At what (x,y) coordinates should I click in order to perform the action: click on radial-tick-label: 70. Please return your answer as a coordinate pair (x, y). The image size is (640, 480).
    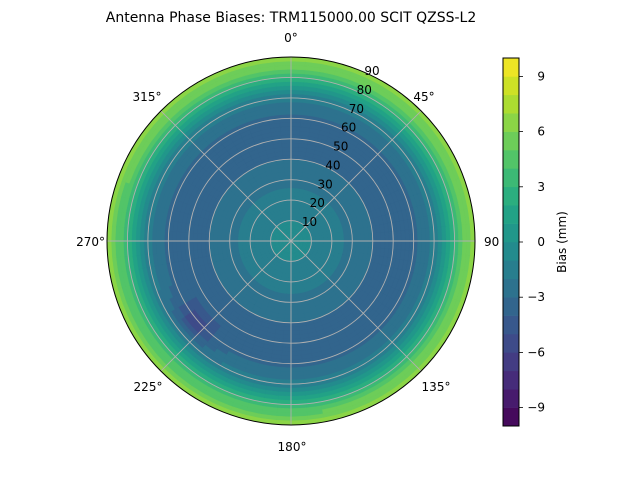
    Looking at the image, I should click on (356, 109).